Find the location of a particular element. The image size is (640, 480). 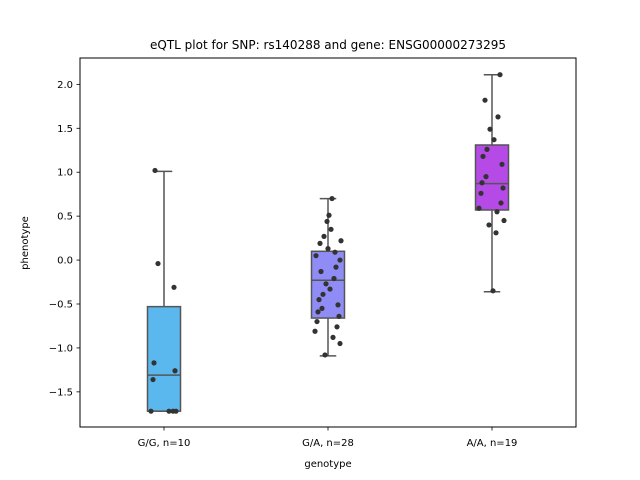

y-tick-label: 0.5 is located at coordinates (65, 217).